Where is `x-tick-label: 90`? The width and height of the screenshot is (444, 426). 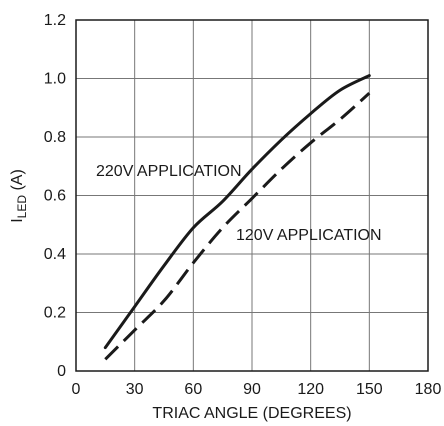 x-tick-label: 90 is located at coordinates (252, 389).